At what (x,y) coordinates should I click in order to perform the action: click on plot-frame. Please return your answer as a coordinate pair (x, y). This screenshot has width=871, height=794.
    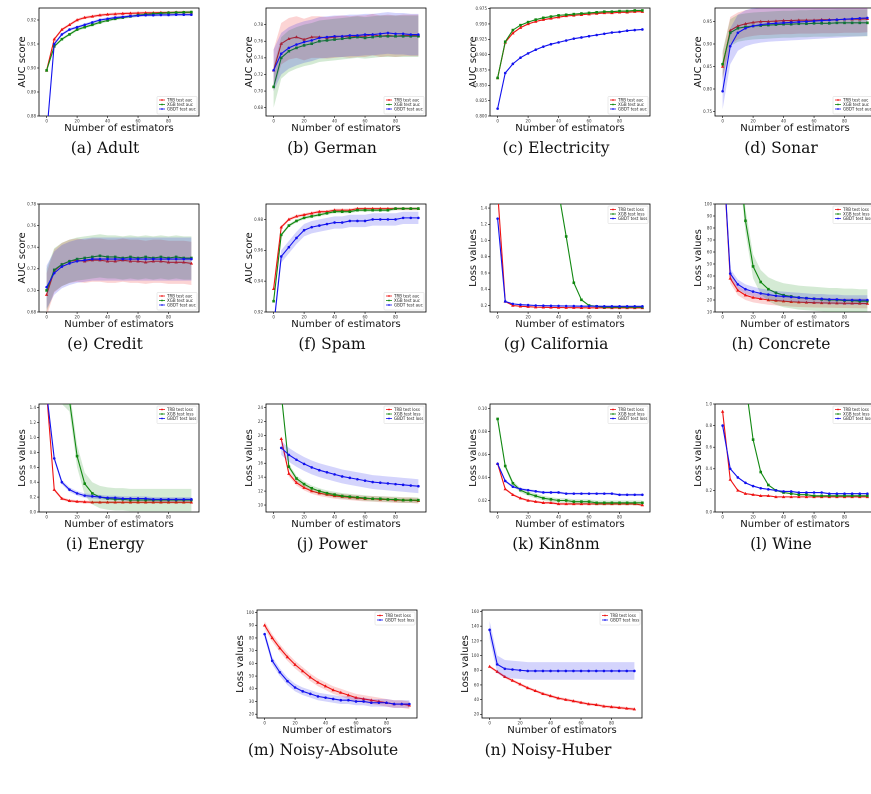
    Looking at the image, I should click on (570, 258).